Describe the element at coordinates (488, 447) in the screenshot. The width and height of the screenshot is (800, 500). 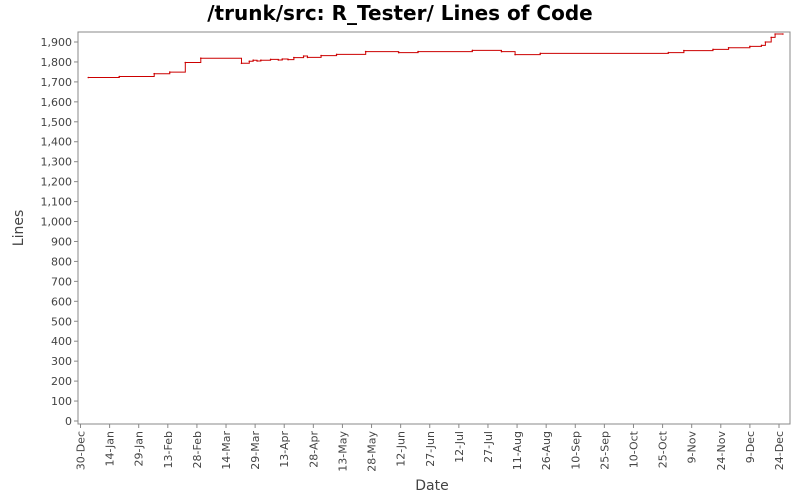
I see `x-tick-label: 27-Jul` at that location.